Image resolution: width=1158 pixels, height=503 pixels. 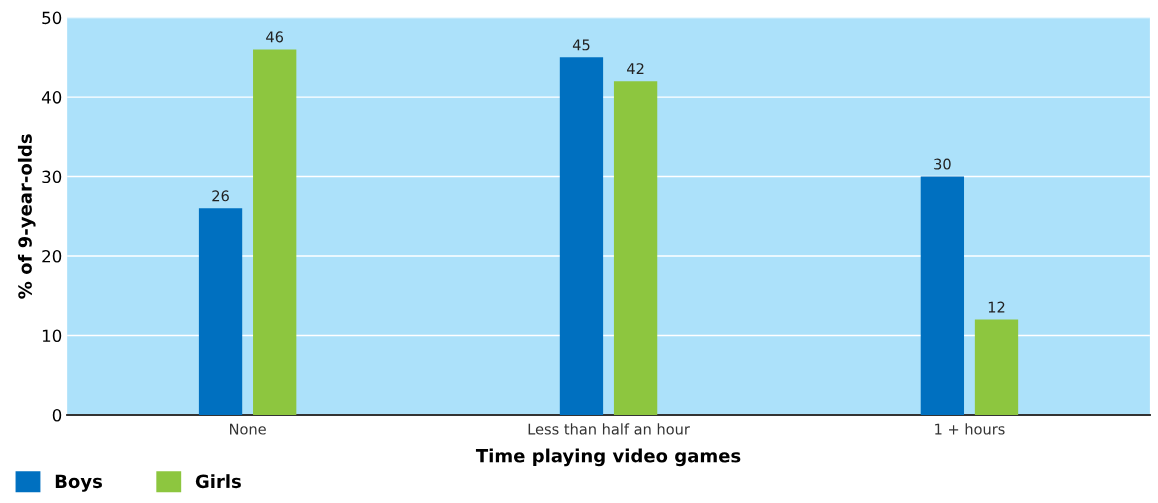 What do you see at coordinates (218, 481) in the screenshot?
I see `legend-label: Girls` at bounding box center [218, 481].